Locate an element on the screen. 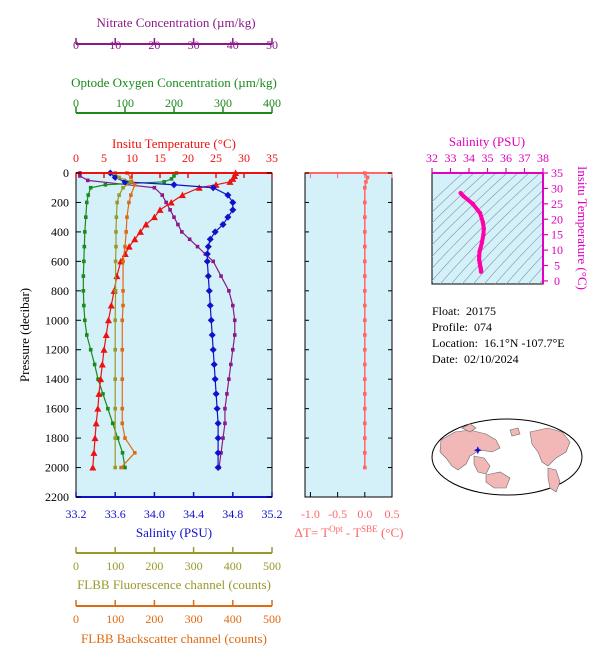 This screenshot has width=609, height=663. nitrate-tick-label: 50 is located at coordinates (272, 45).